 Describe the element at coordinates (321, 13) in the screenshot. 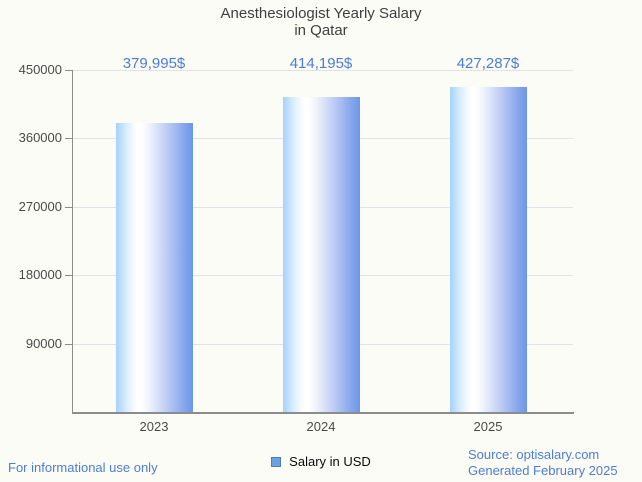

I see `chart-title-line1: Anesthesiologist Yearly Salary` at that location.